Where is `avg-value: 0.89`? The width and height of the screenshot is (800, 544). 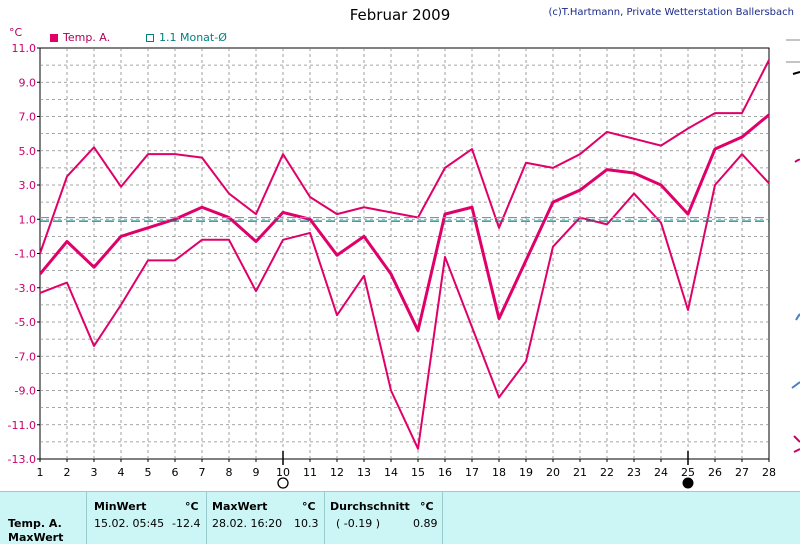 avg-value: 0.89 is located at coordinates (425, 523).